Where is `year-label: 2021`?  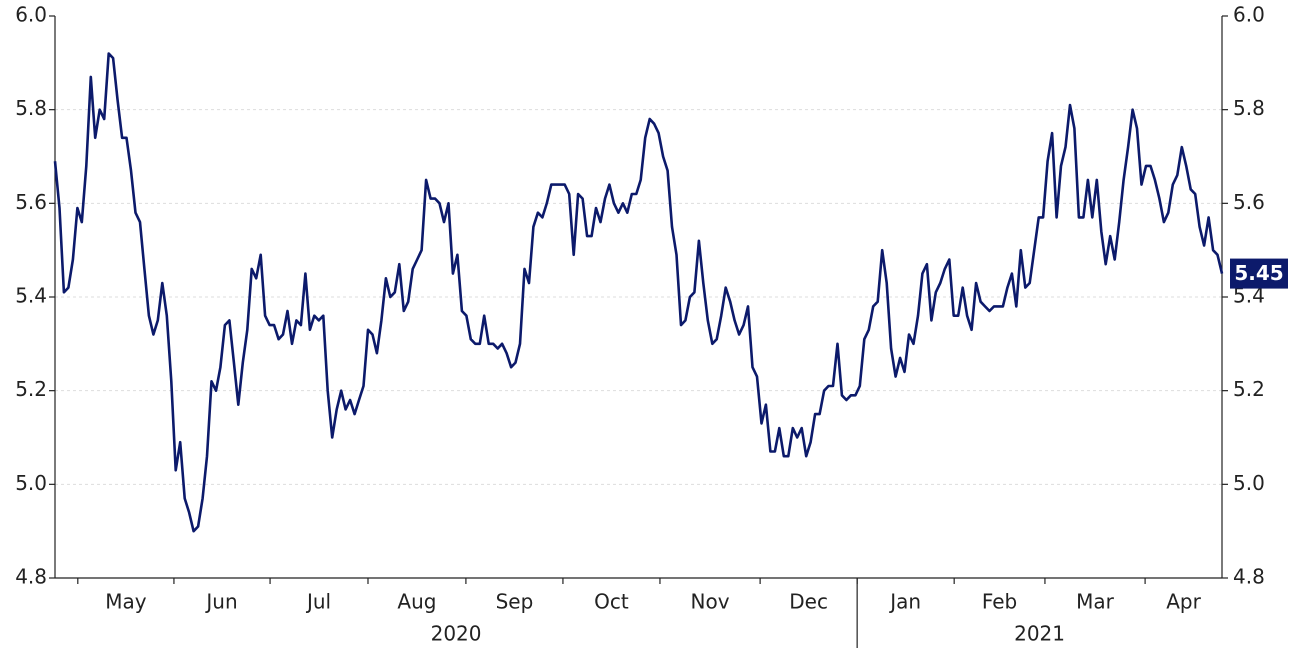
year-label: 2021 is located at coordinates (1039, 634).